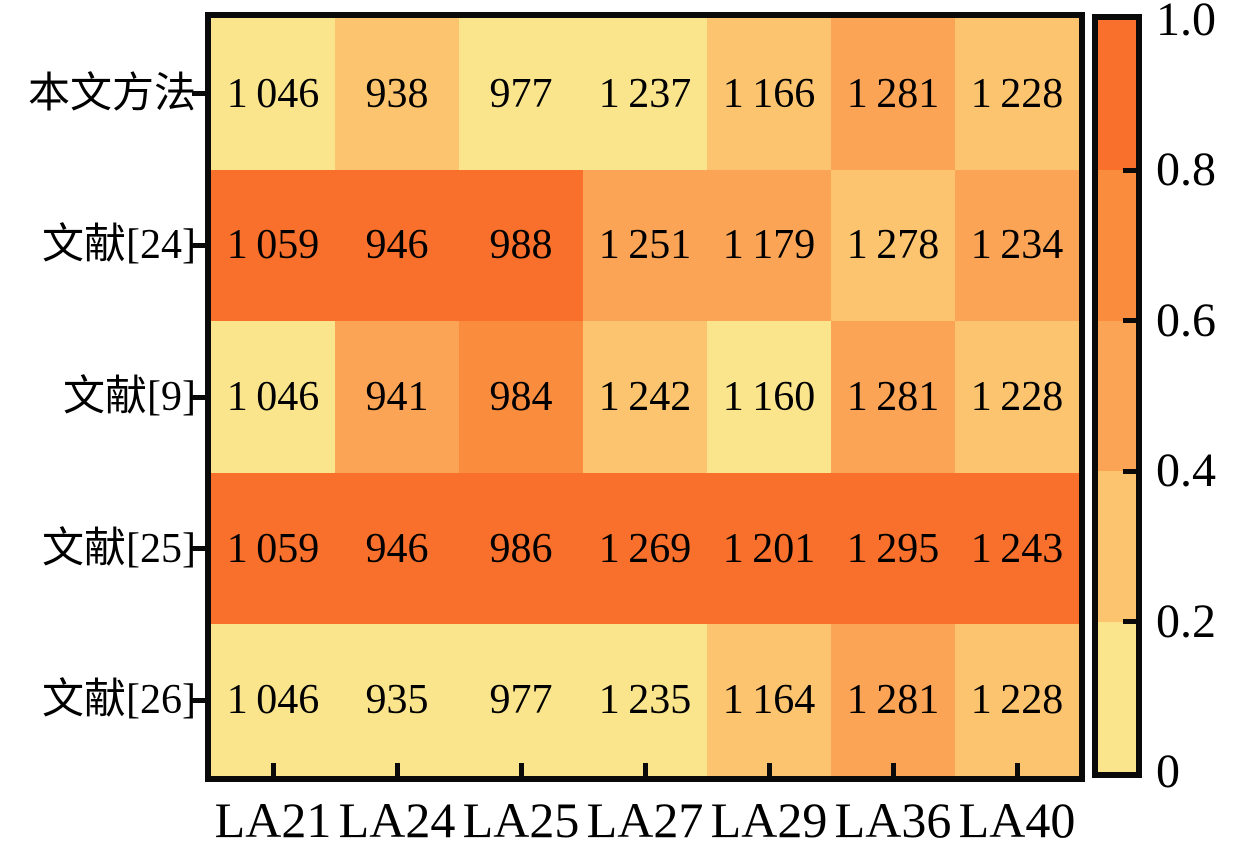 The height and width of the screenshot is (844, 1236). I want to click on row-label: 文献[25], so click(119, 548).